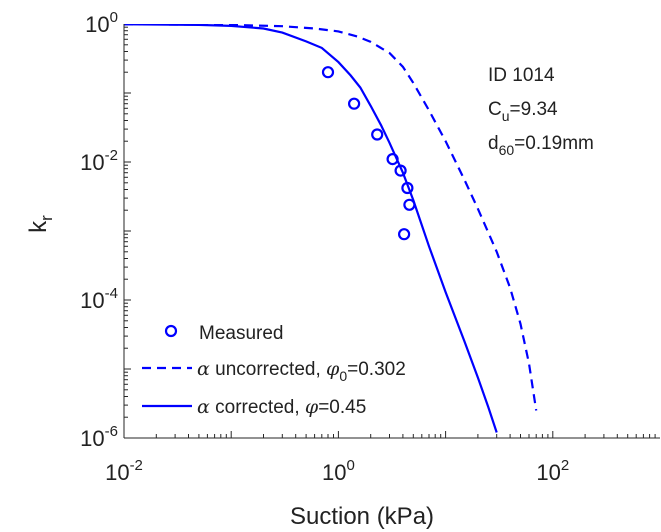 The height and width of the screenshot is (532, 661). Describe the element at coordinates (99, 299) in the screenshot. I see `y-tick-label: 10⁻⁴` at that location.